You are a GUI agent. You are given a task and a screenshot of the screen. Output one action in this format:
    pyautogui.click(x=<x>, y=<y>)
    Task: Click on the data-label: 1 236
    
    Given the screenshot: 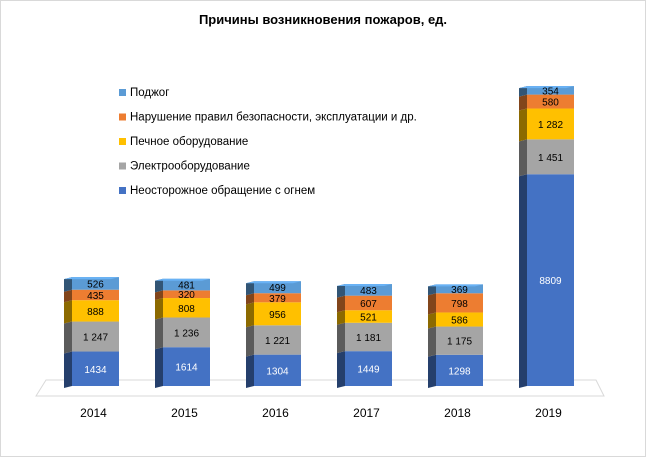 What is the action you would take?
    pyautogui.click(x=186, y=333)
    